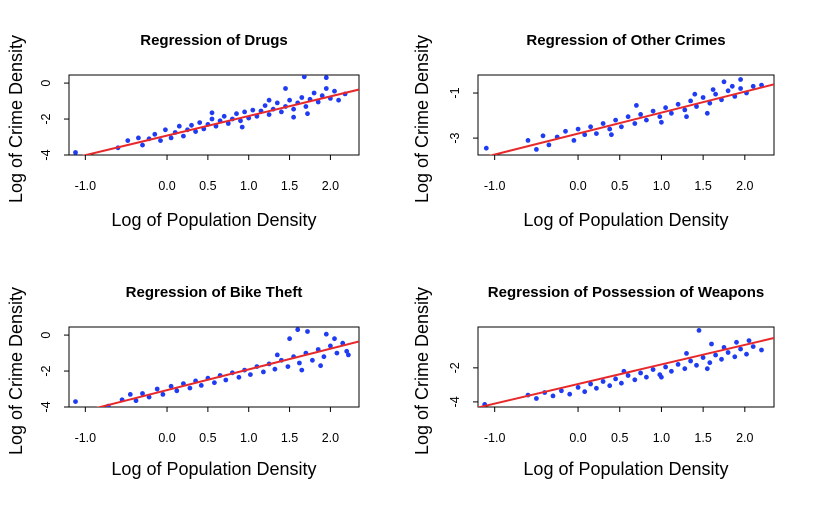 This screenshot has height=507, width=818. What do you see at coordinates (455, 92) in the screenshot?
I see `y-tick-label: -1` at bounding box center [455, 92].